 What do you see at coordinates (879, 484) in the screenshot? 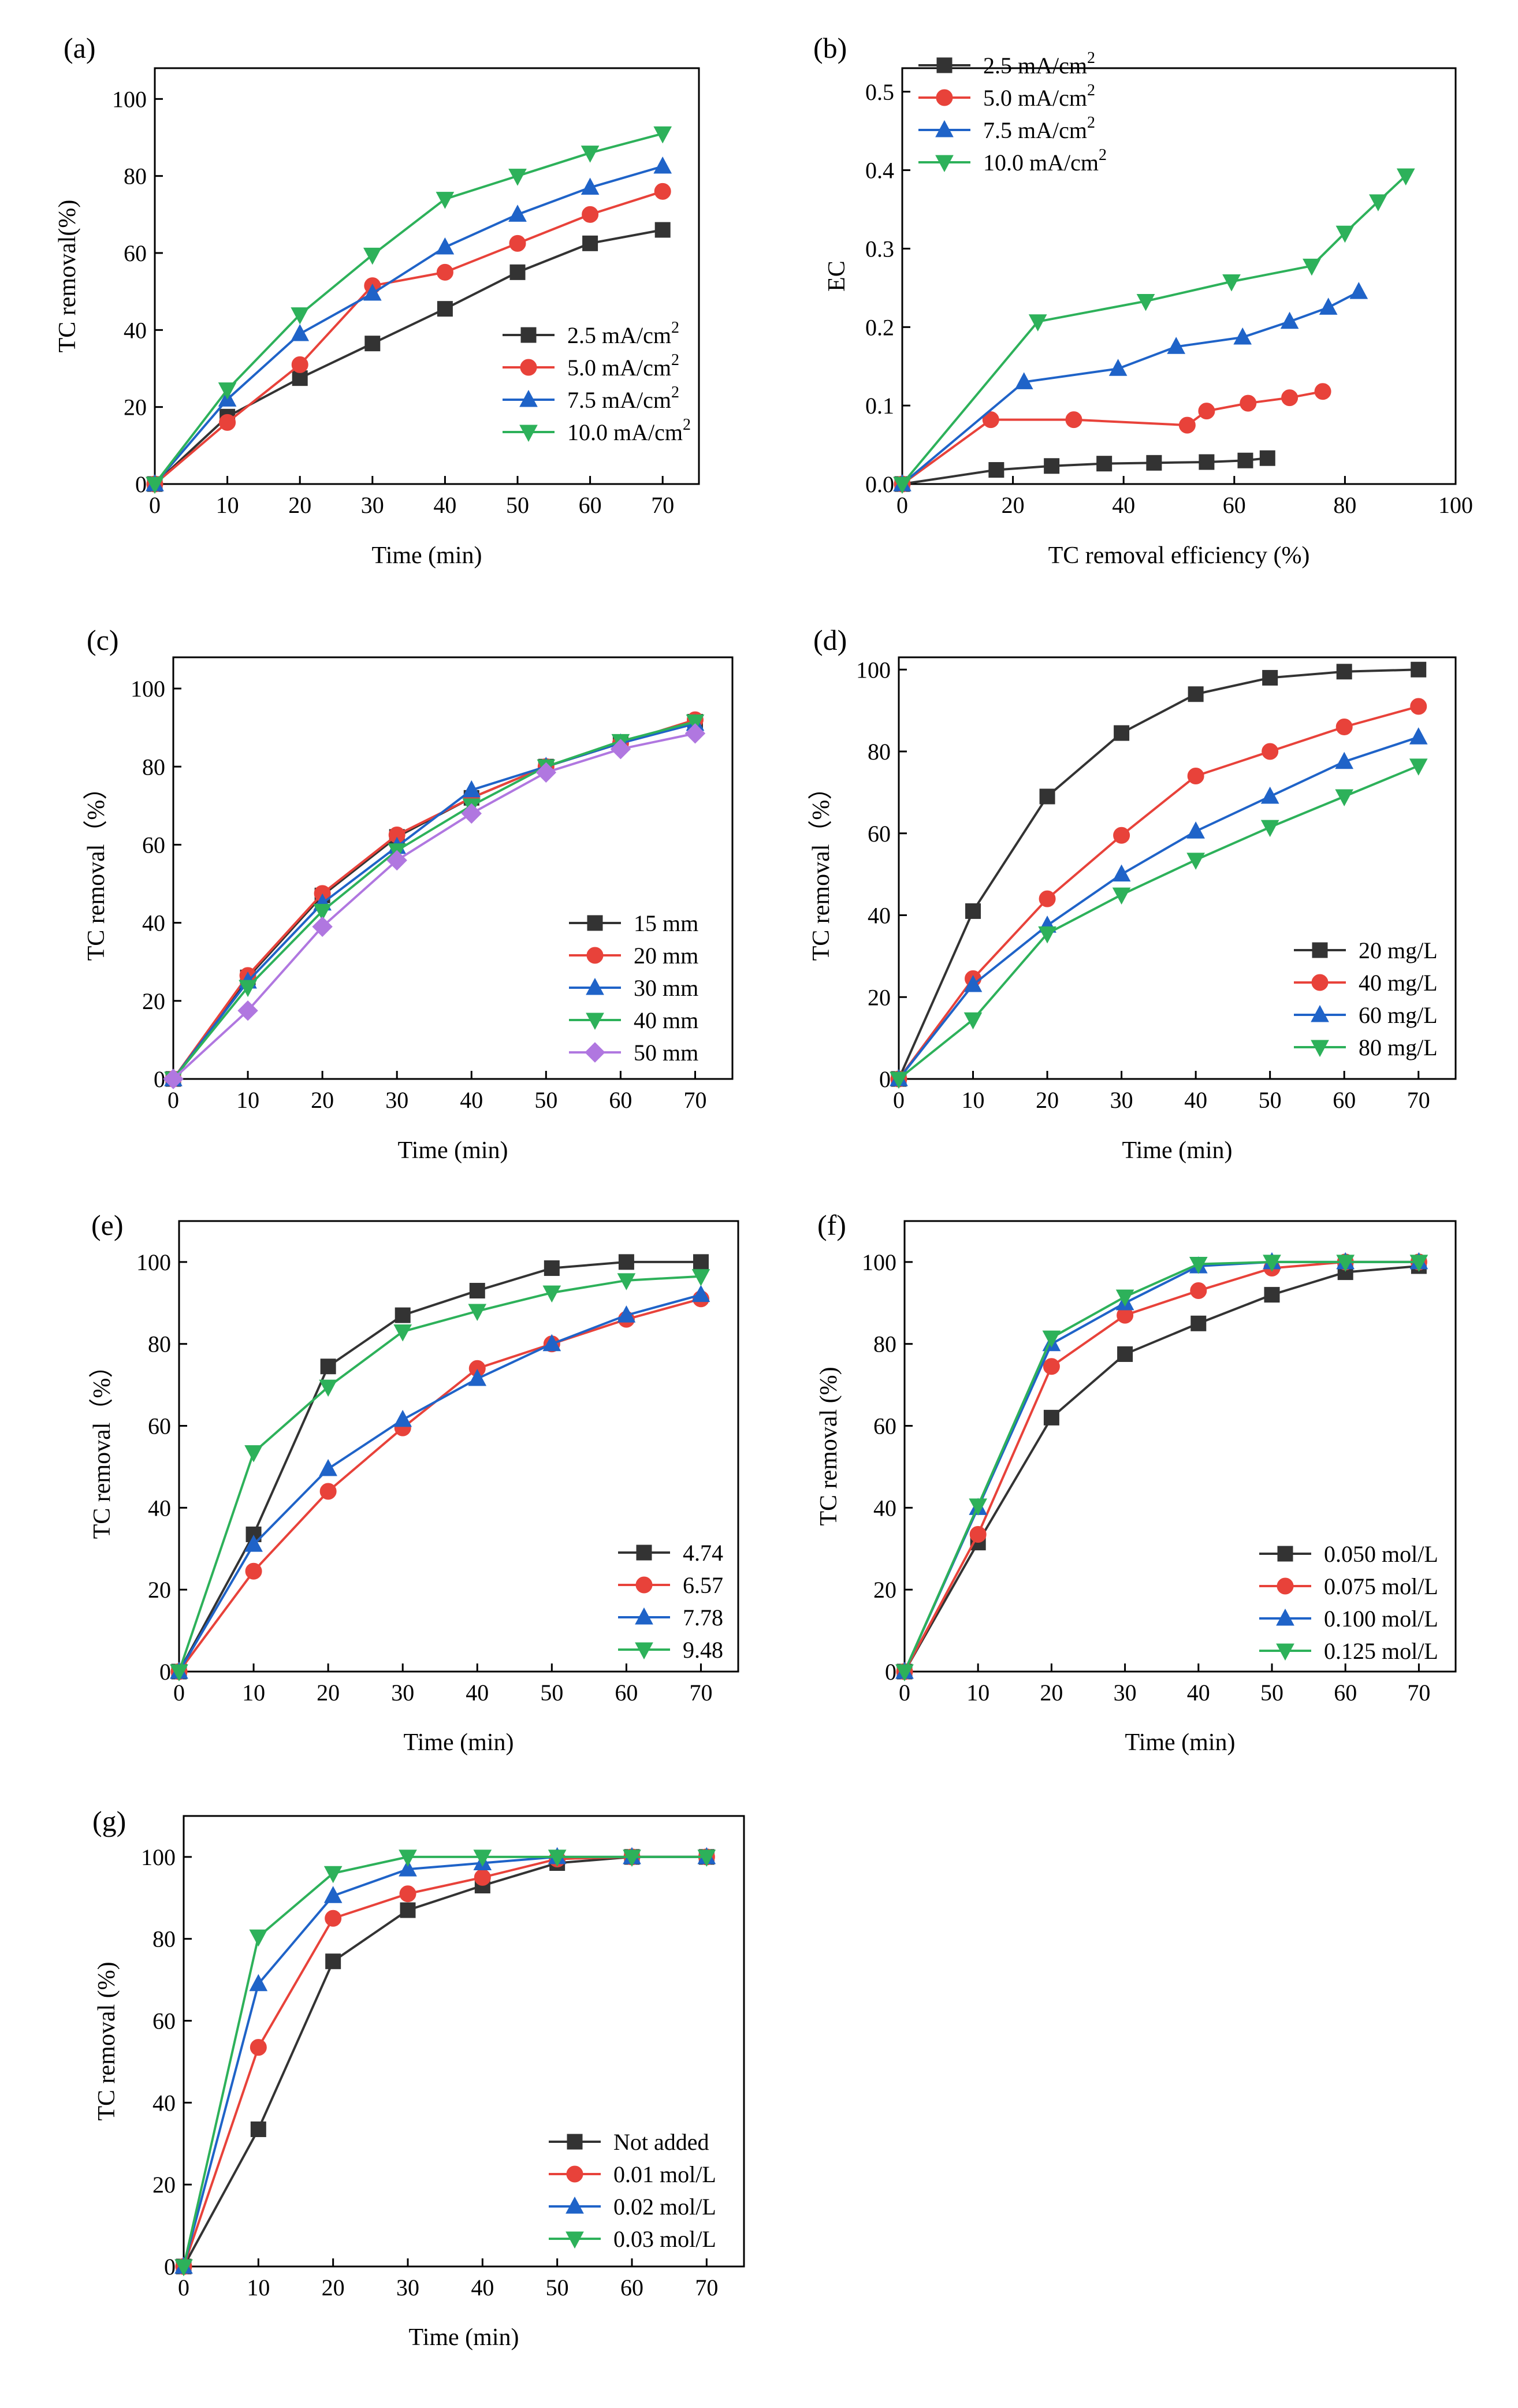
I see `y-tick-label: 0.0` at bounding box center [879, 484].